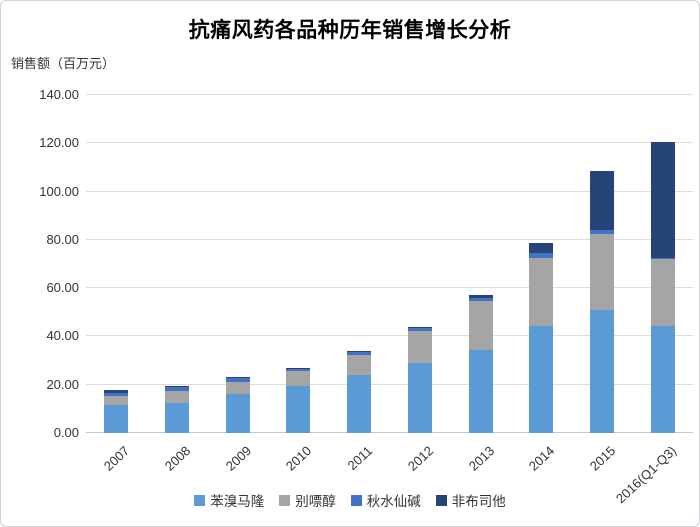 The width and height of the screenshot is (700, 527). I want to click on legend-label: 别嘌醇, so click(315, 501).